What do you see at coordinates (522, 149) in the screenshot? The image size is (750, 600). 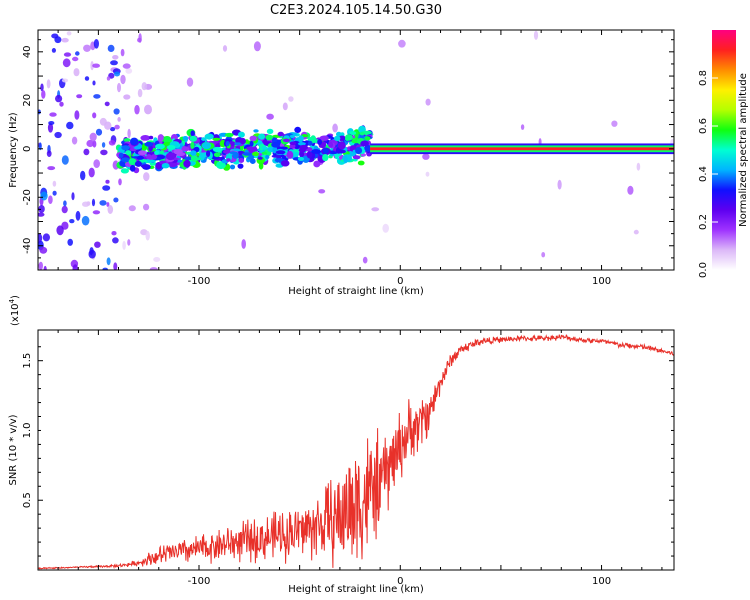 I see `line-core` at bounding box center [522, 149].